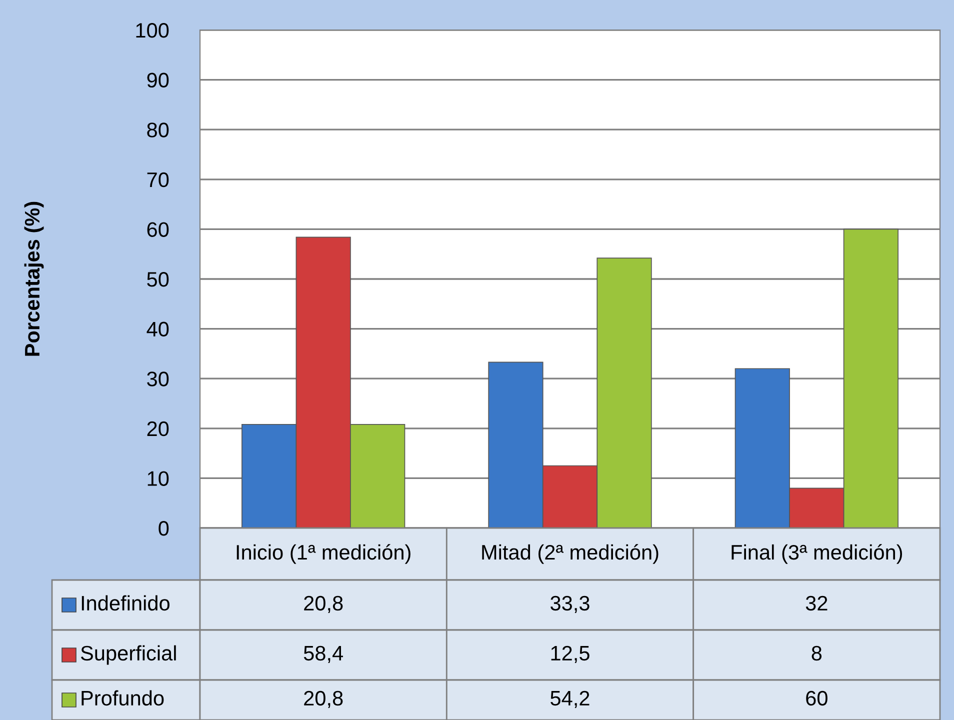  What do you see at coordinates (126, 603) in the screenshot?
I see `legend-label: Indefinido` at bounding box center [126, 603].